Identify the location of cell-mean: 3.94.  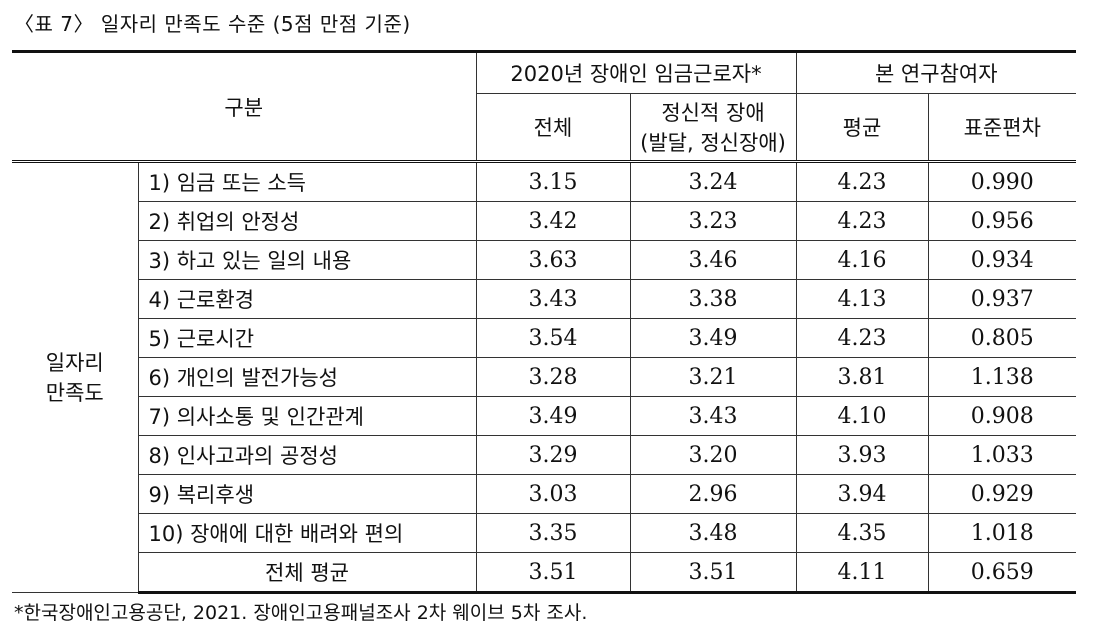
(862, 494).